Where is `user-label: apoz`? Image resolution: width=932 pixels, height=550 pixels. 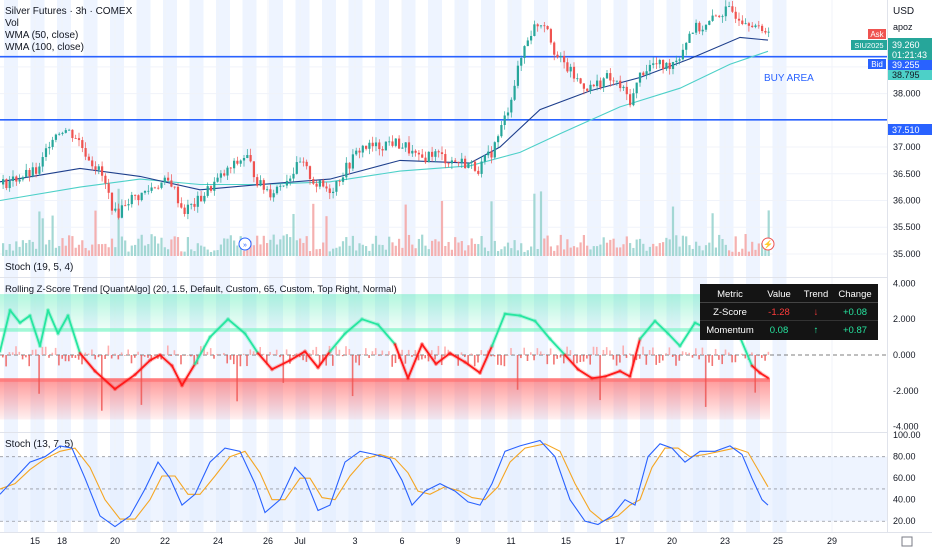 user-label: apoz is located at coordinates (903, 27).